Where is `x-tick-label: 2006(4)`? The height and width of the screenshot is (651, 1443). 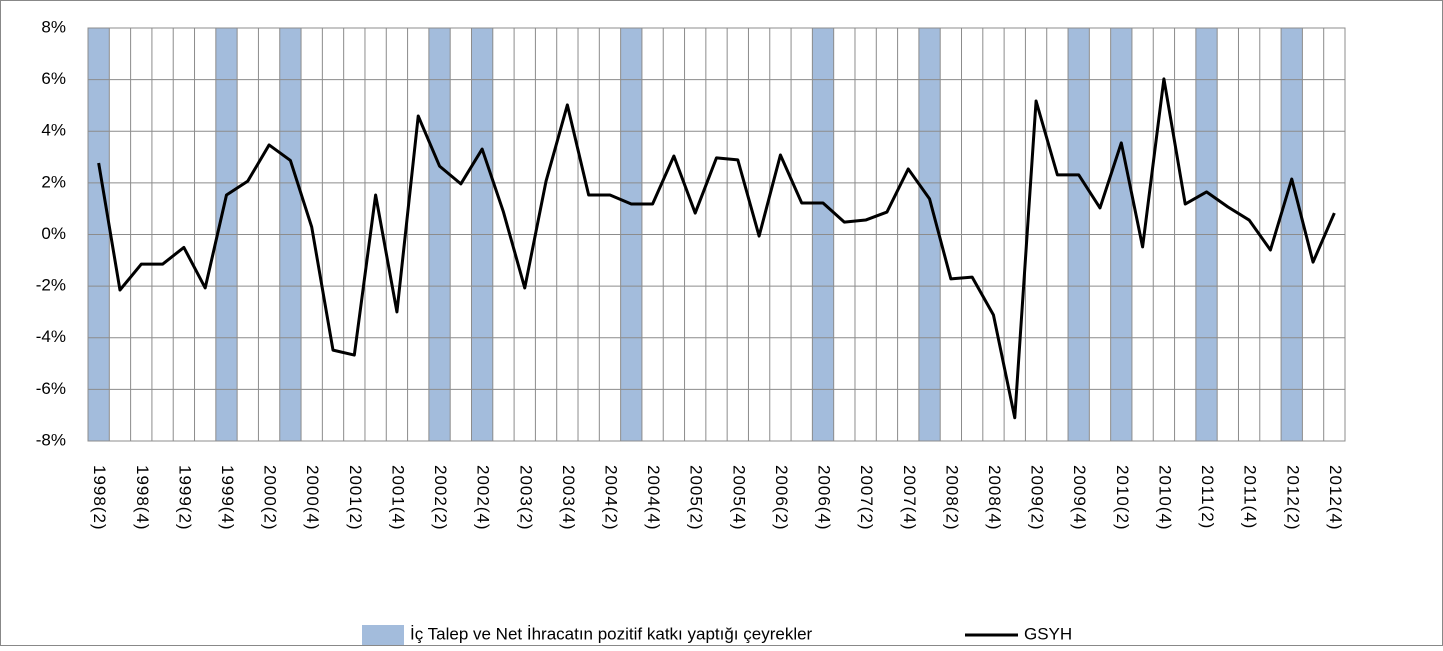
x-tick-label: 2006(4) is located at coordinates (824, 498).